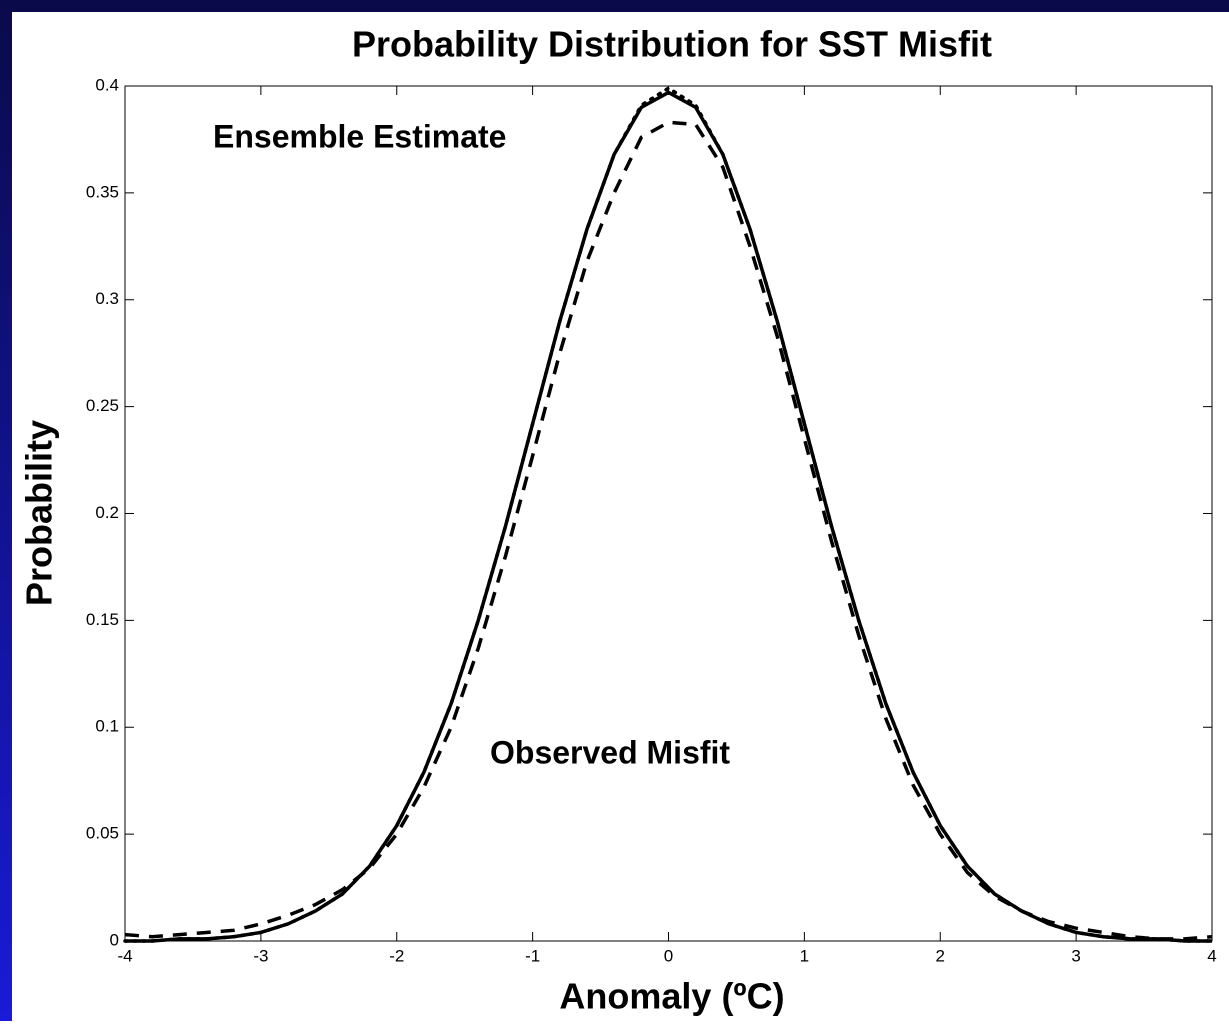  Describe the element at coordinates (1075, 955) in the screenshot. I see `x-tick-label: 3` at that location.